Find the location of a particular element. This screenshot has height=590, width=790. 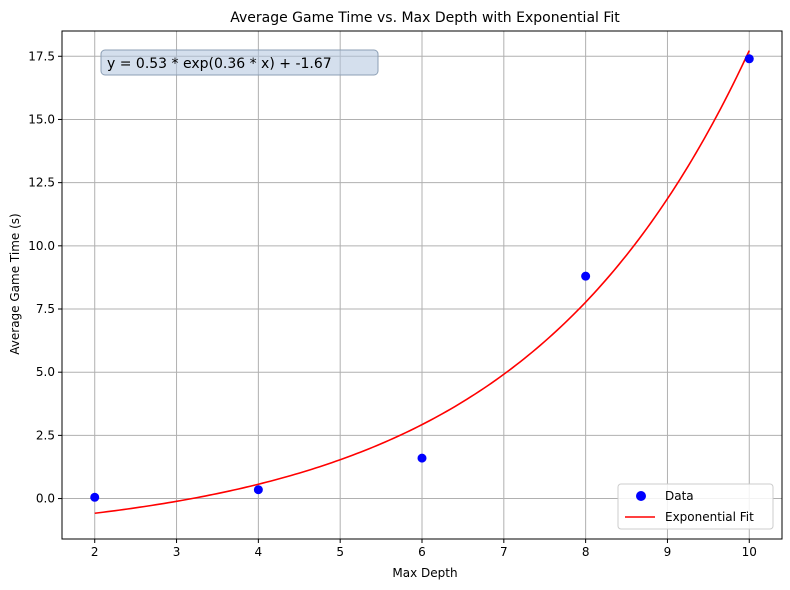

y-tick-label: 2.5 is located at coordinates (45, 435).